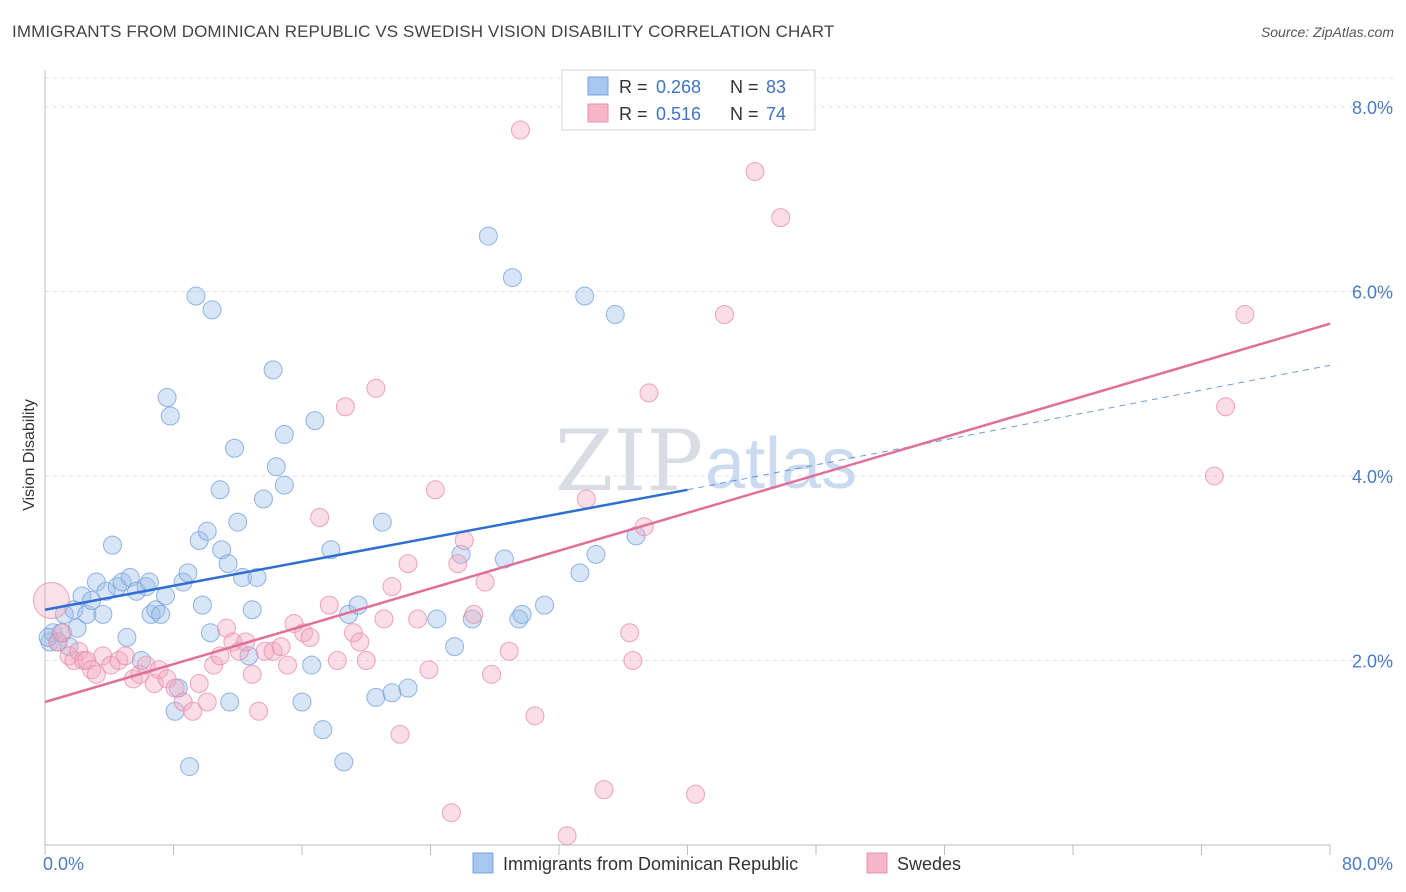 The width and height of the screenshot is (1406, 892). Describe the element at coordinates (598, 113) in the screenshot. I see `legend-swatch-pink` at that location.